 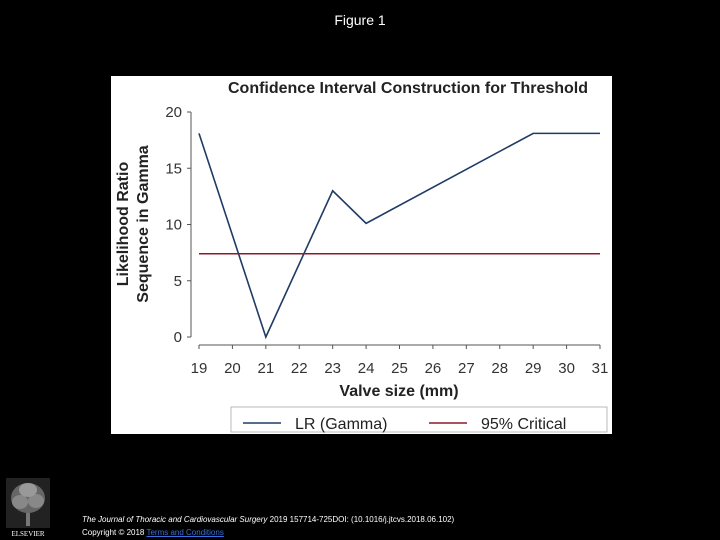 What do you see at coordinates (114, 532) in the screenshot?
I see `copyright-text: Copyright © 2018` at bounding box center [114, 532].